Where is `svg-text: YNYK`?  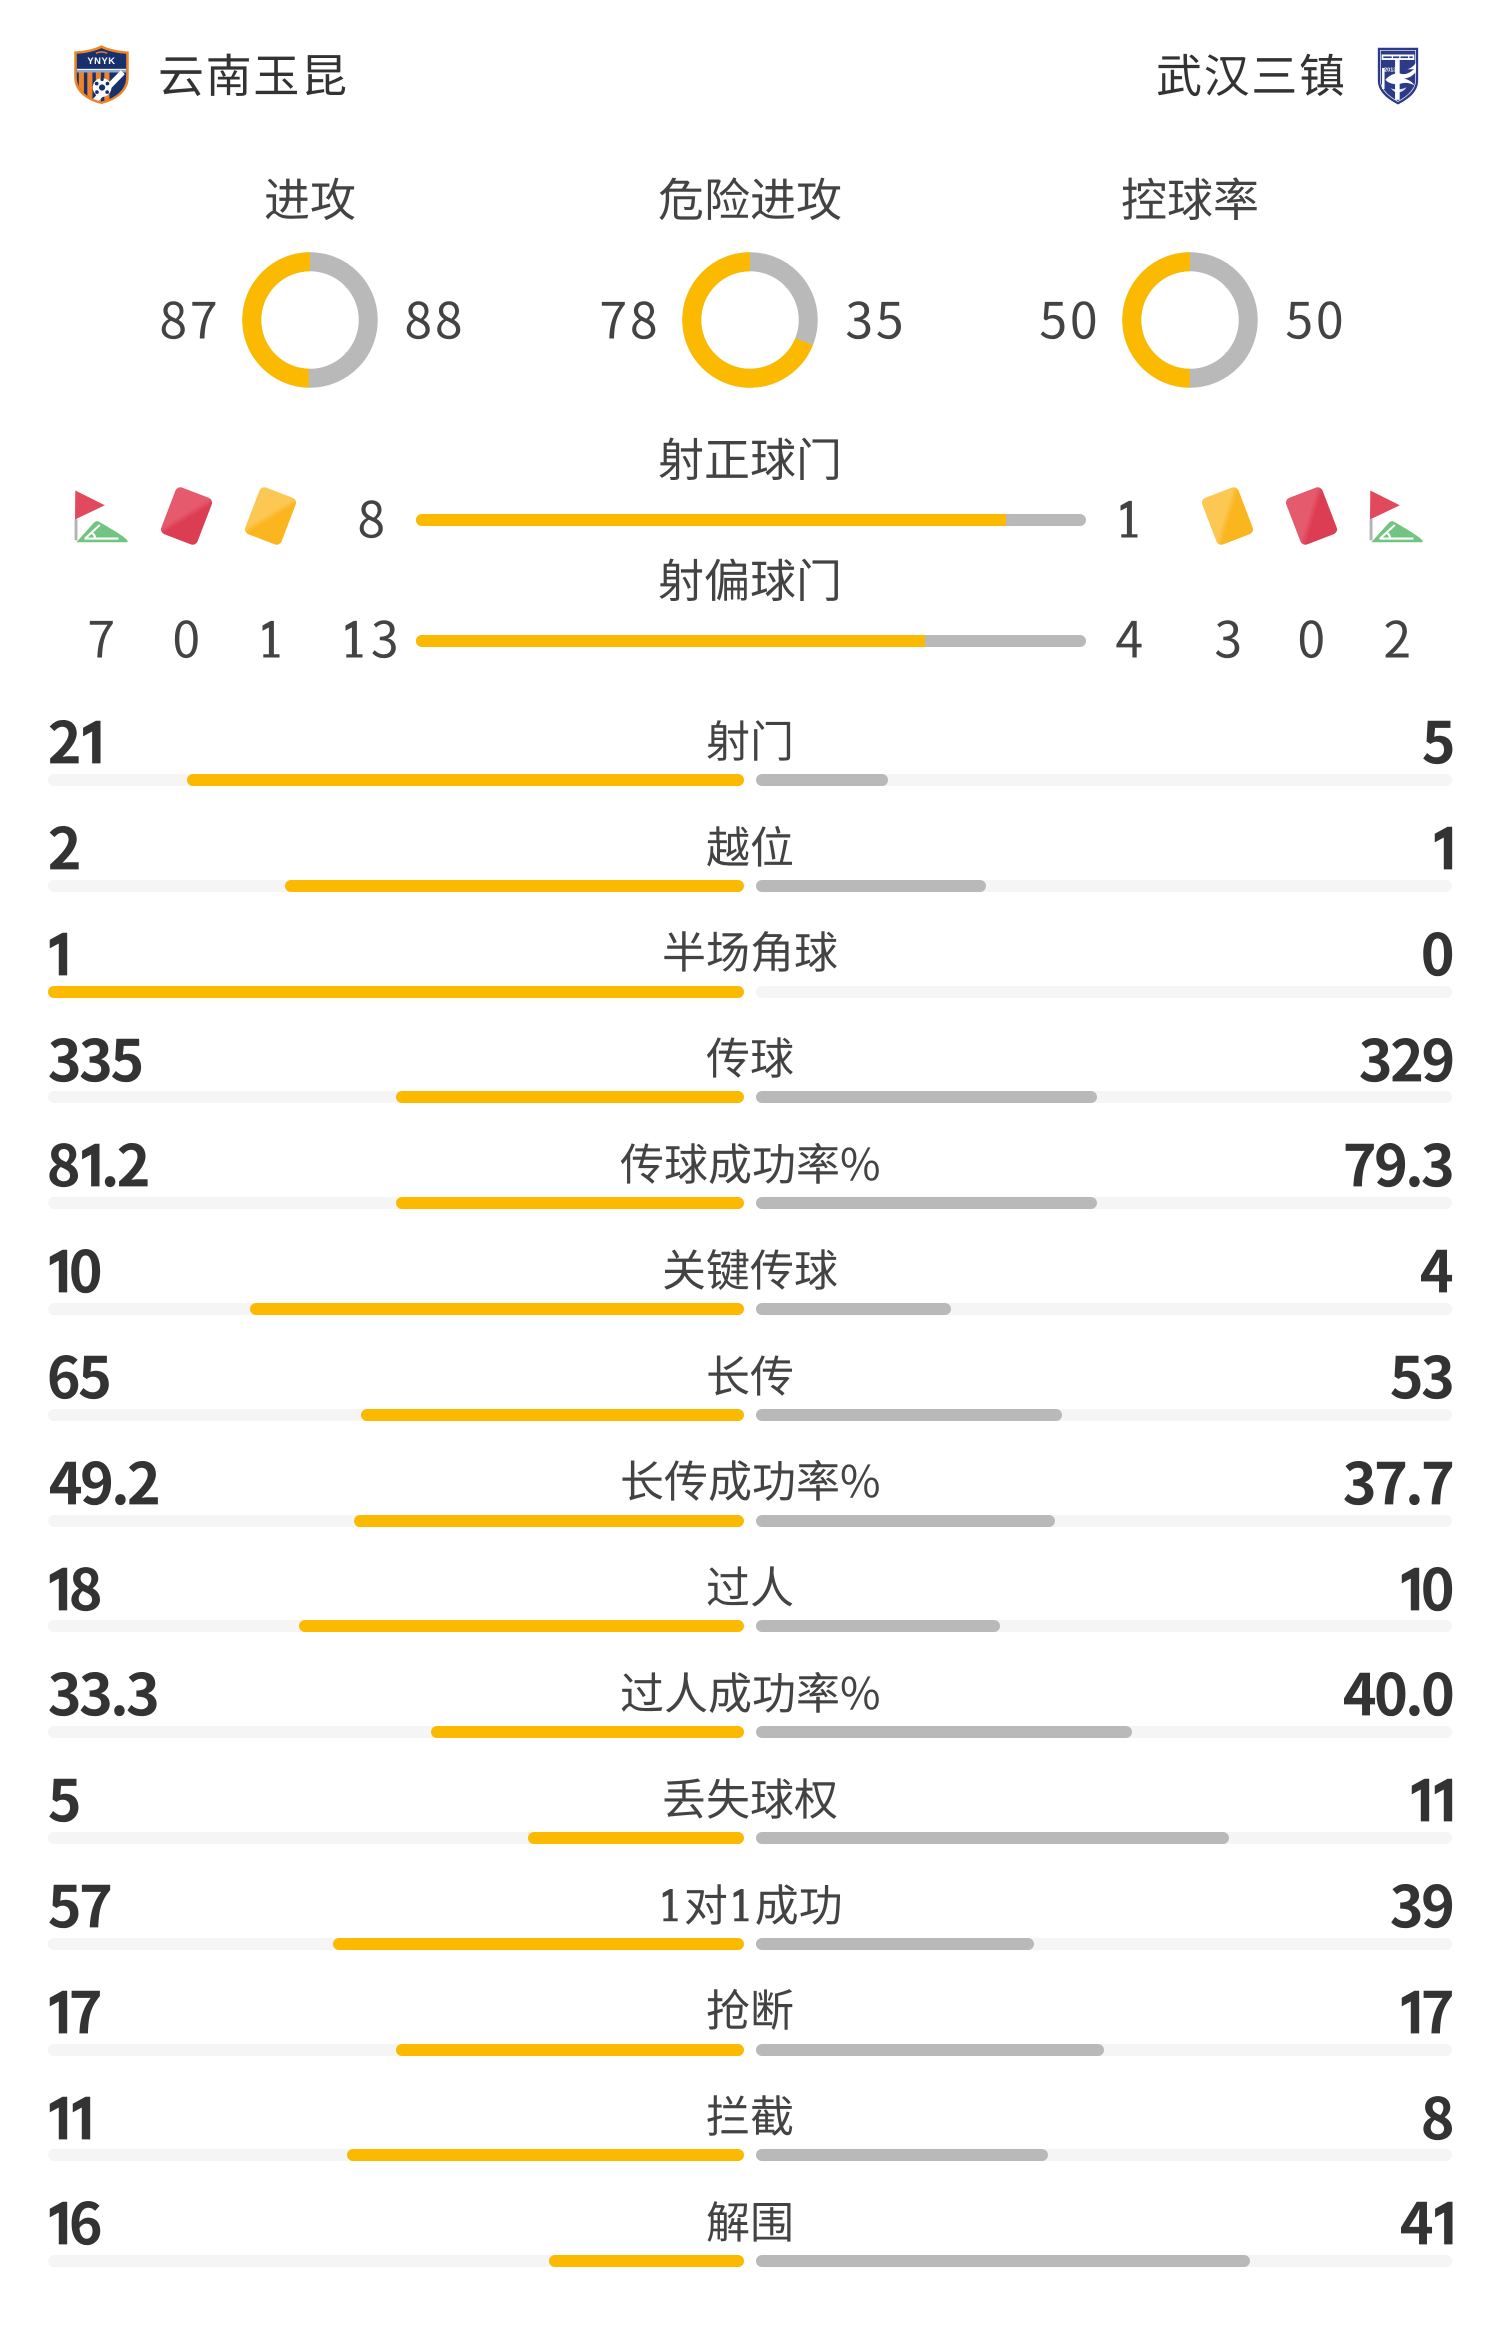
svg-text: YNYK is located at coordinates (101, 61).